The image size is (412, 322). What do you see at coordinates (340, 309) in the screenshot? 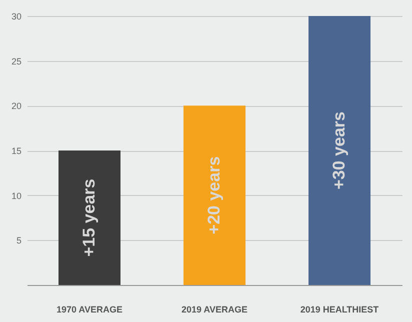
I see `x-tick-label: 2019 HEALTHIEST` at bounding box center [340, 309].